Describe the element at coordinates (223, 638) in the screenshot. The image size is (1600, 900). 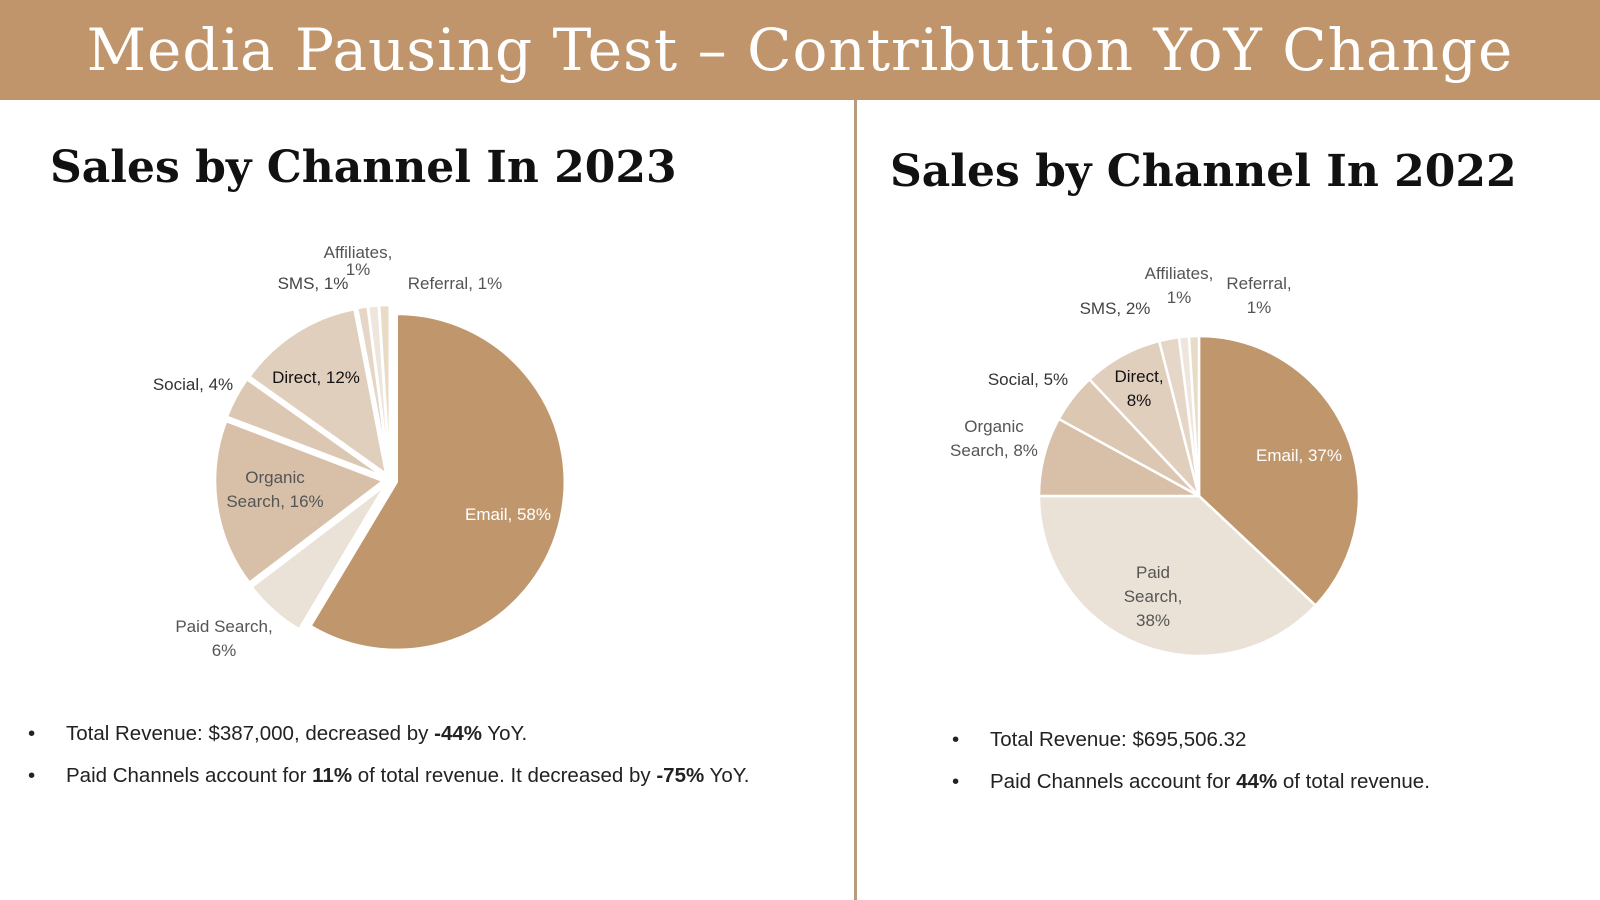
I see `data-label-paid-search-2023: Paid Search, 6%` at that location.